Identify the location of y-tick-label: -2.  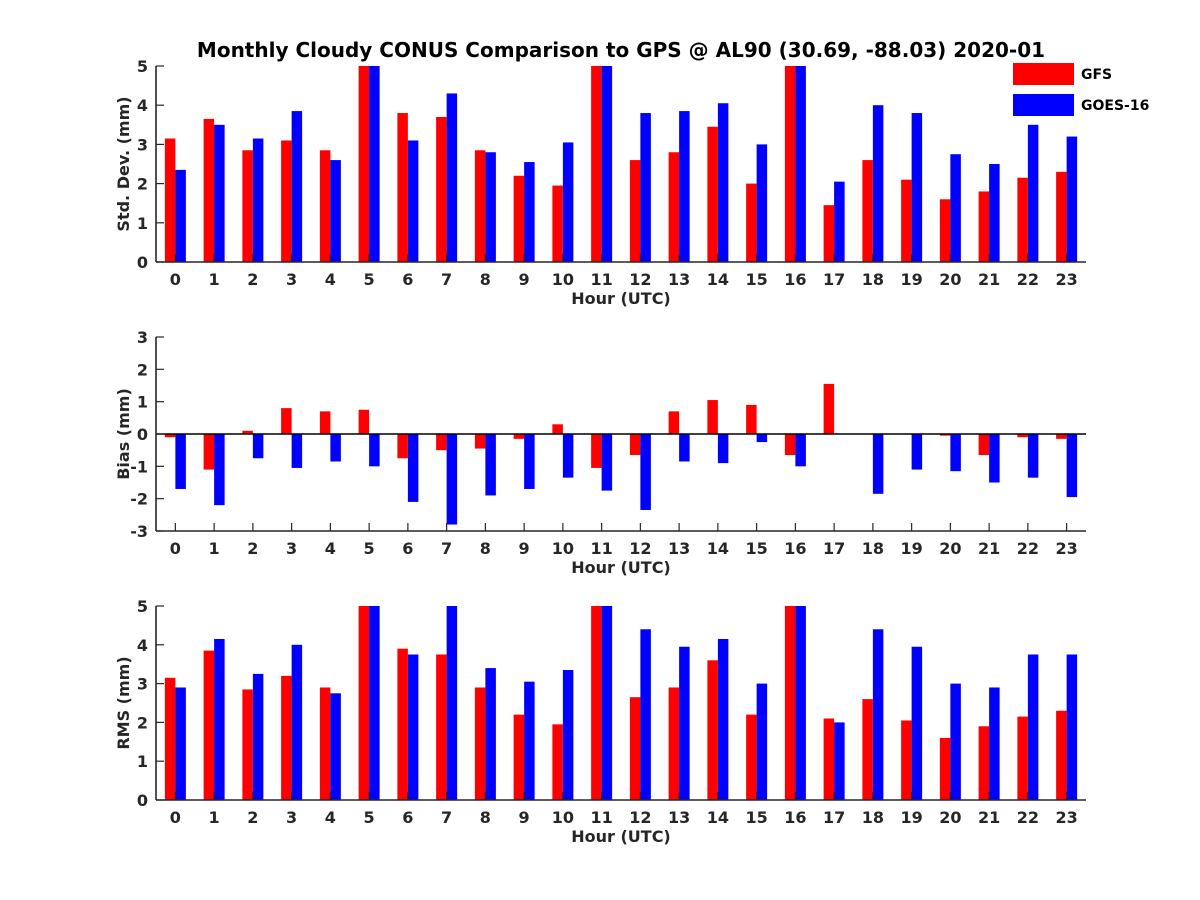
(139, 499).